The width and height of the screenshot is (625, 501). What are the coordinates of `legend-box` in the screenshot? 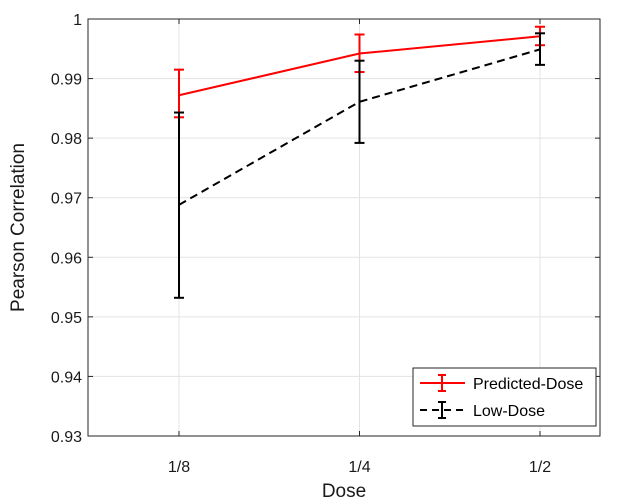 It's located at (504, 397).